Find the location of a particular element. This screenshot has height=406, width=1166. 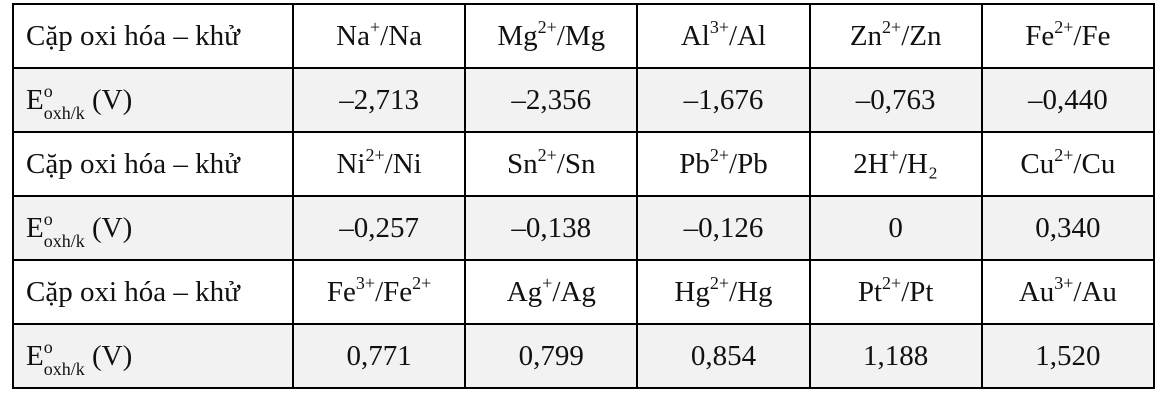

cell-text: –2,356 is located at coordinates (551, 99).